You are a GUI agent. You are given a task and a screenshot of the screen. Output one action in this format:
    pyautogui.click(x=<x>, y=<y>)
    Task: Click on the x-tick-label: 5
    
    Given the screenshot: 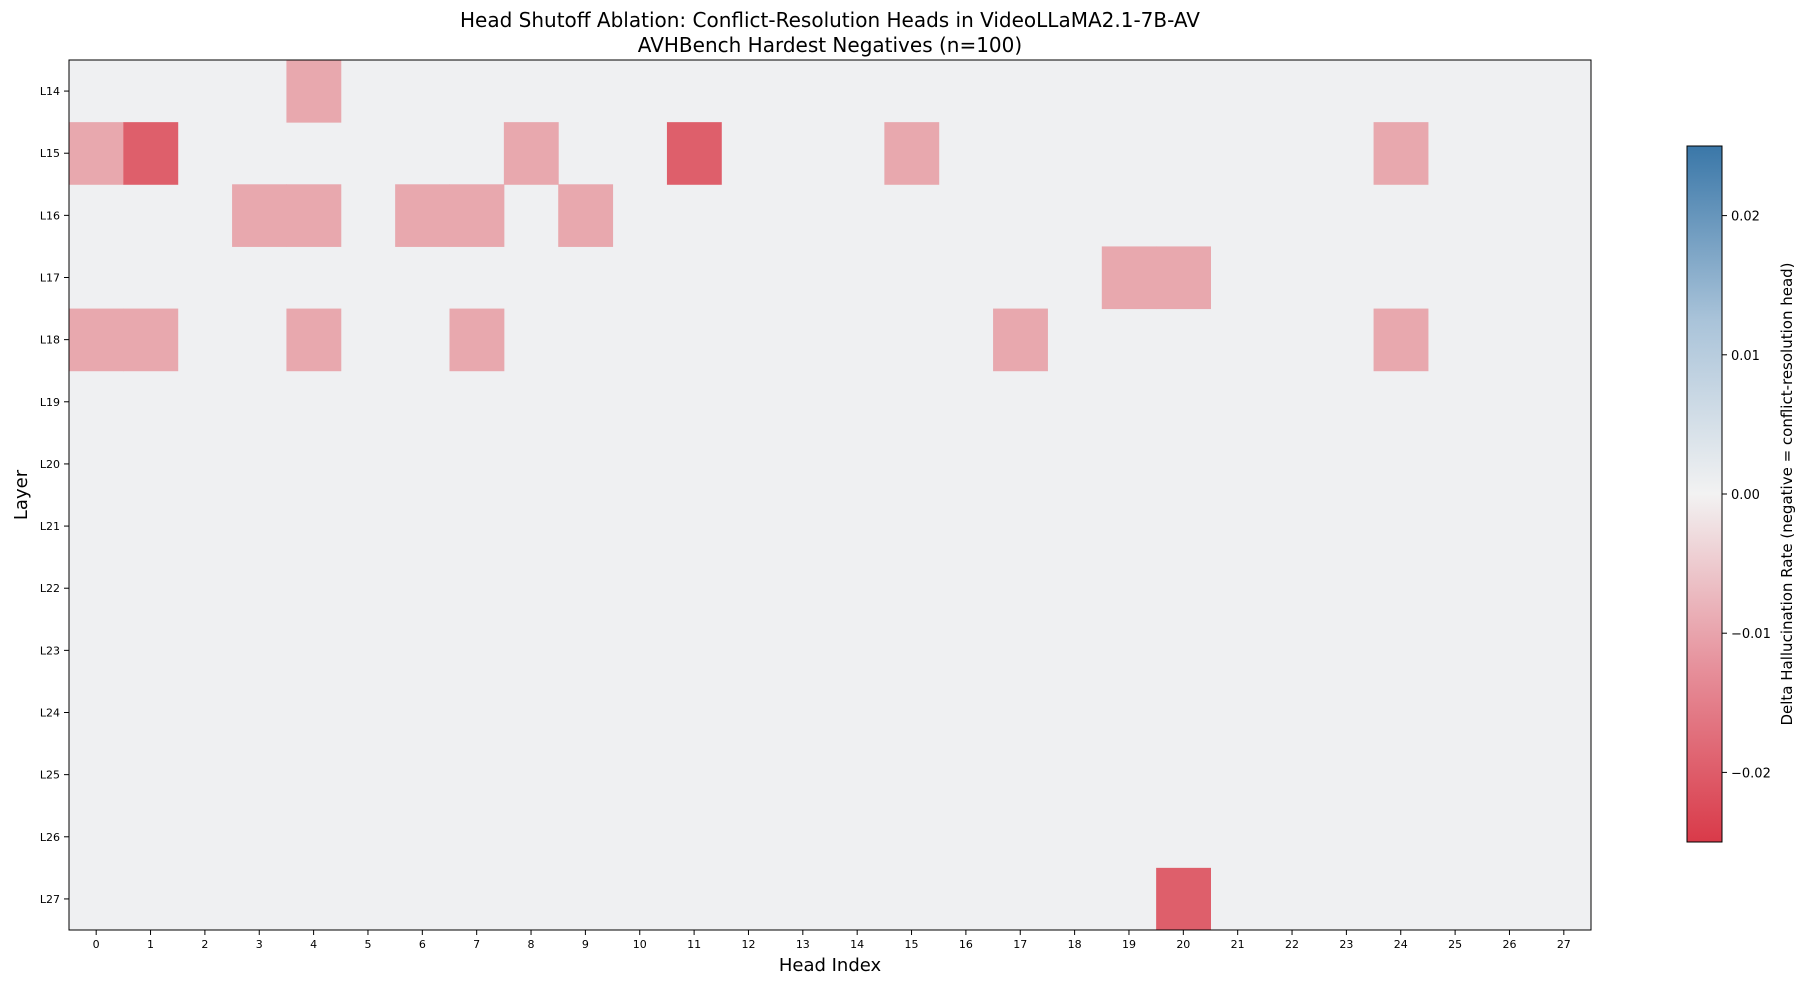 What is the action you would take?
    pyautogui.click(x=367, y=944)
    